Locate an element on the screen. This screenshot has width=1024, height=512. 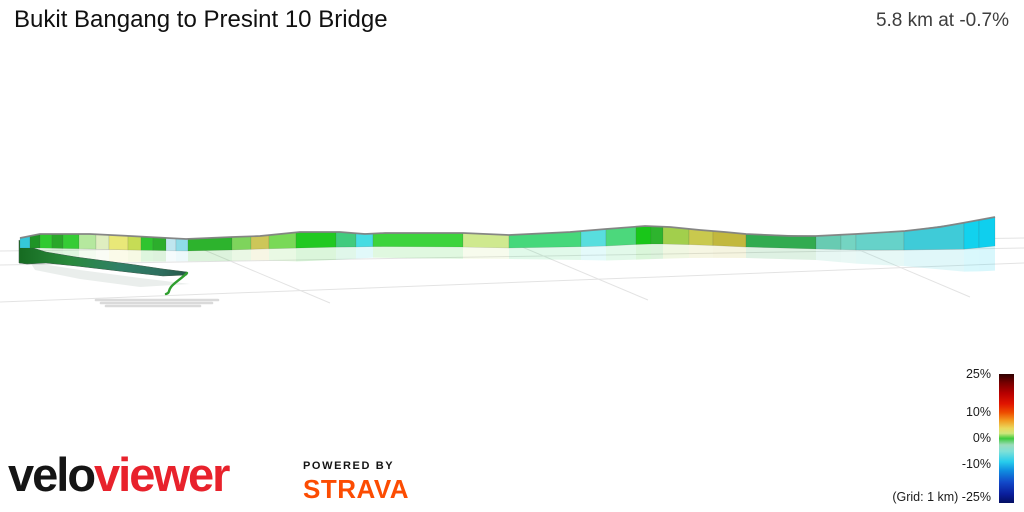
route-stats: 5.8 km at -0.7% is located at coordinates (942, 20).